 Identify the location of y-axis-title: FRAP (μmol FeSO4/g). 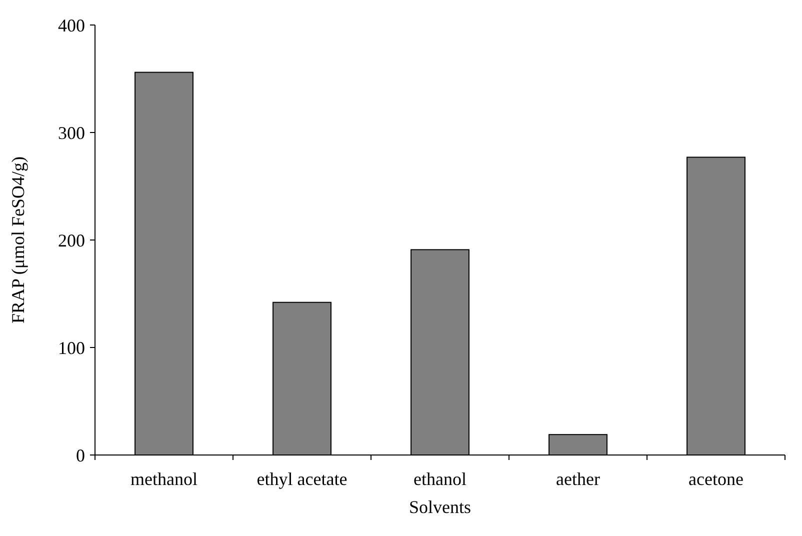
(18, 240).